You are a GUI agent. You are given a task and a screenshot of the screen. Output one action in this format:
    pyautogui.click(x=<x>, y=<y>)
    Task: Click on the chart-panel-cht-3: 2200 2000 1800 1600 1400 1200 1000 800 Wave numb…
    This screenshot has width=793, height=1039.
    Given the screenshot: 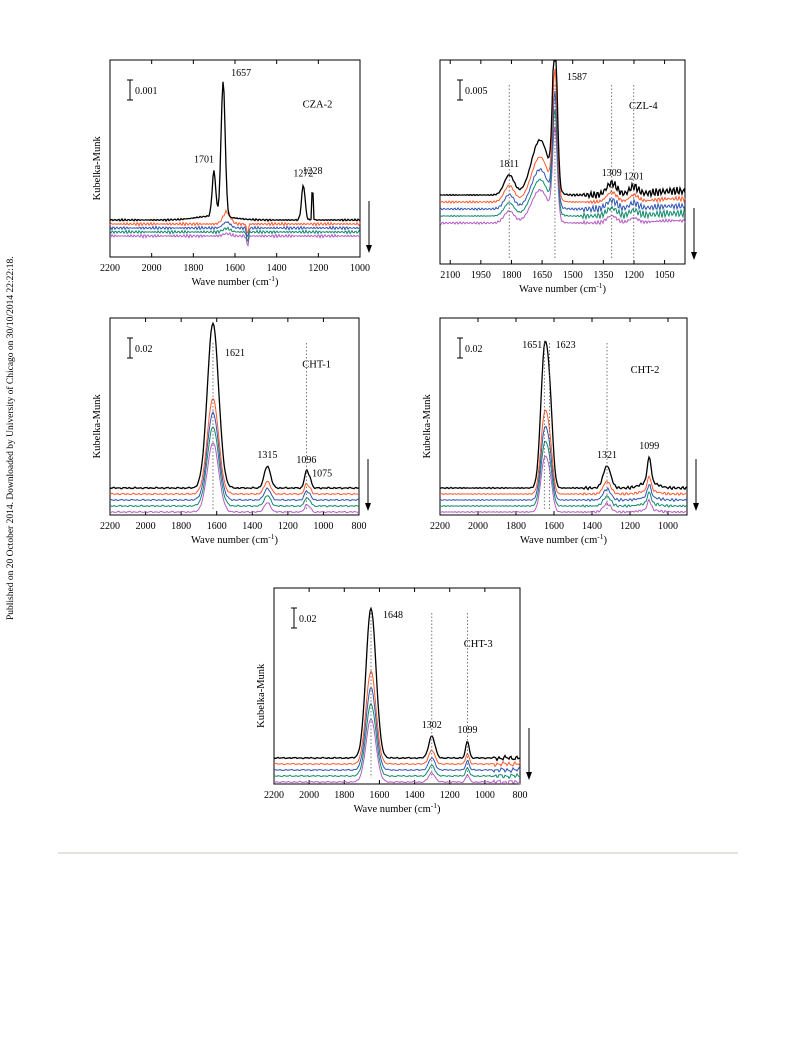 What is the action you would take?
    pyautogui.click(x=394, y=702)
    